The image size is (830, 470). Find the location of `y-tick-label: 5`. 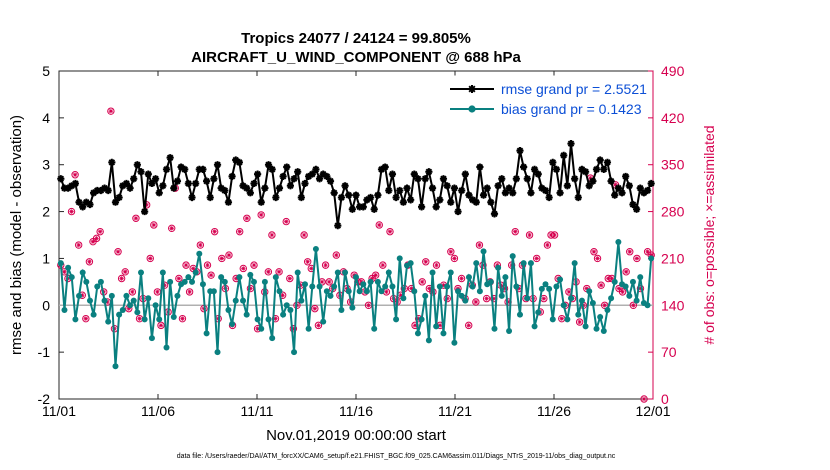

y-tick-label: 5 is located at coordinates (46, 71).